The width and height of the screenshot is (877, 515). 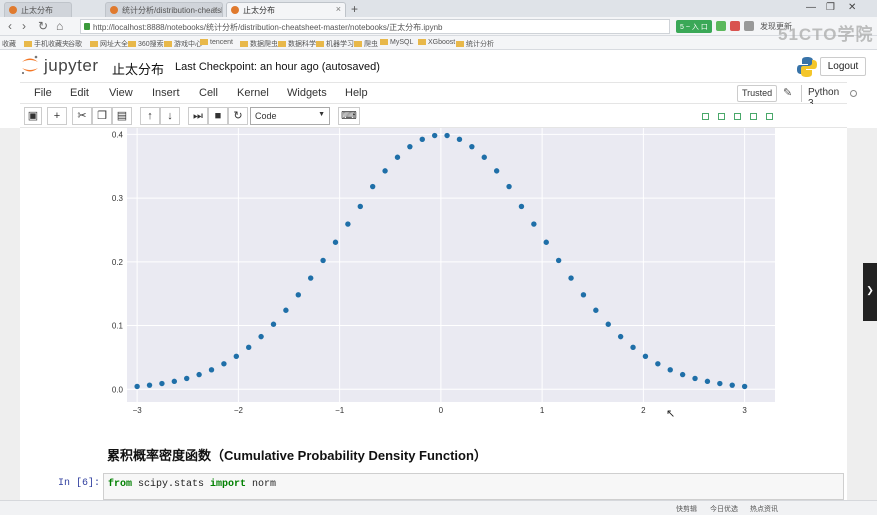 I want to click on code-module: scipy.stats, so click(x=171, y=484).